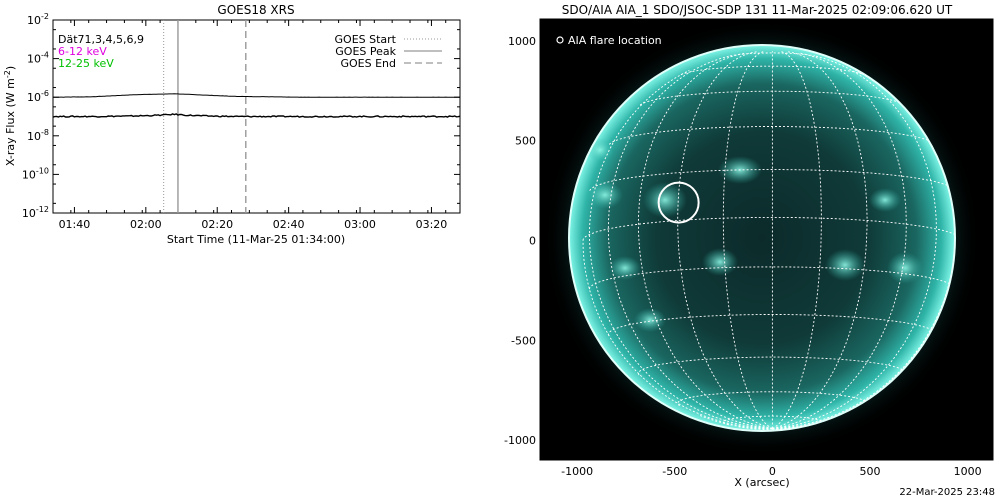  What do you see at coordinates (366, 39) in the screenshot?
I see `legend-goes-start: GOES Start` at bounding box center [366, 39].